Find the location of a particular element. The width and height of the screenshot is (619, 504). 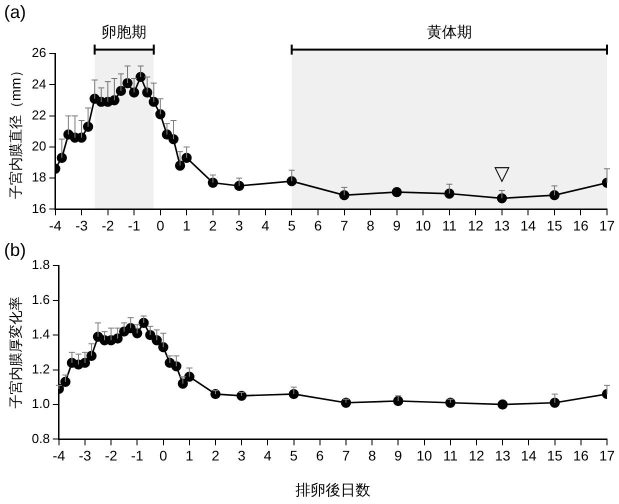

annotation: ▽ is located at coordinates (502, 173).